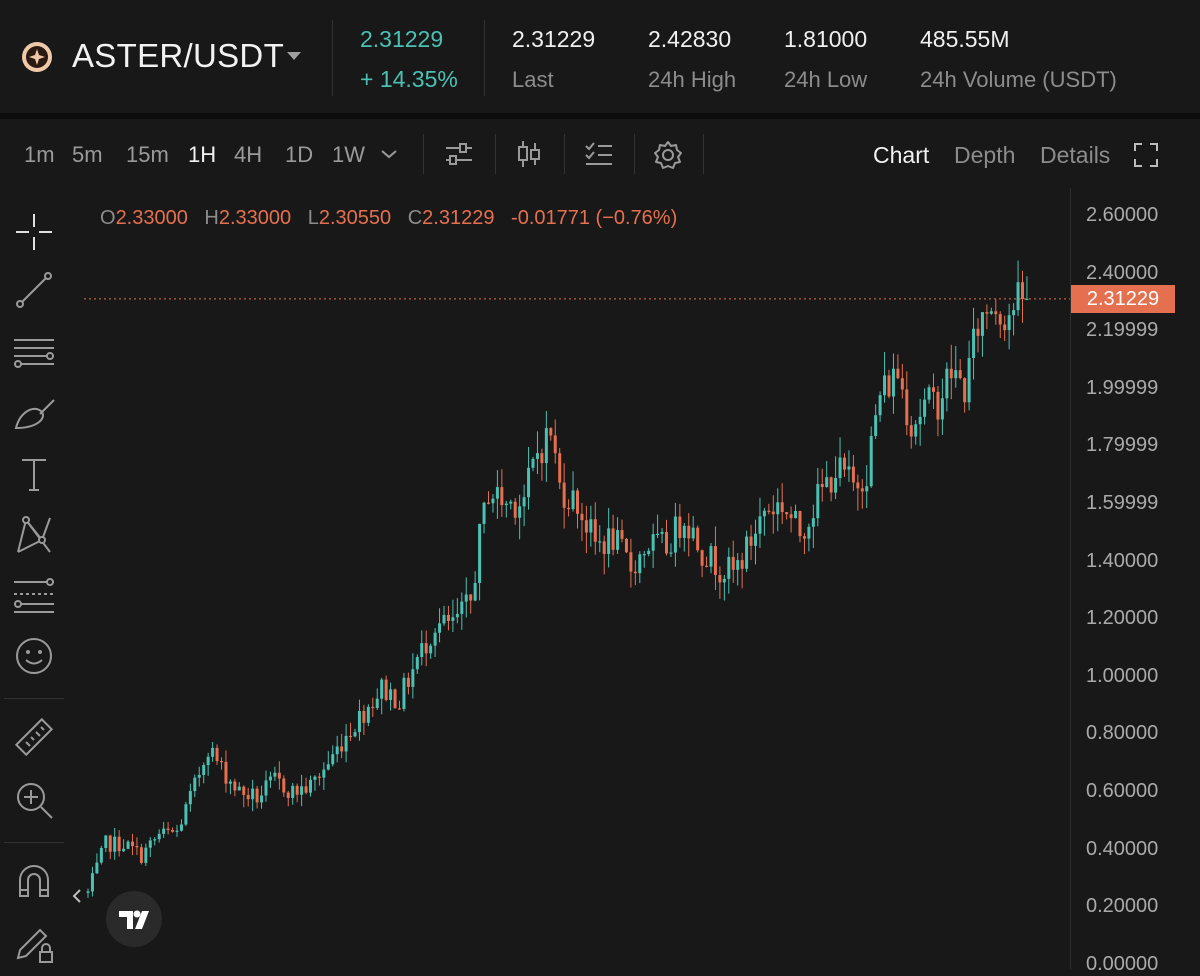 The width and height of the screenshot is (1200, 976). I want to click on emoji-icon, so click(34, 656).